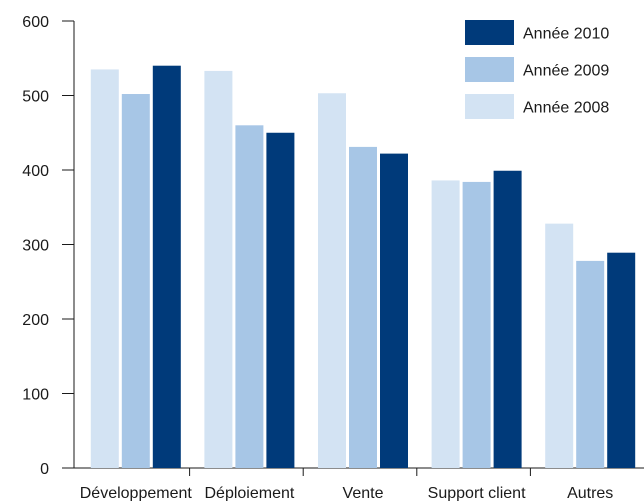 The image size is (644, 501). Describe the element at coordinates (363, 307) in the screenshot. I see `bar-annee-2009-vente` at that location.